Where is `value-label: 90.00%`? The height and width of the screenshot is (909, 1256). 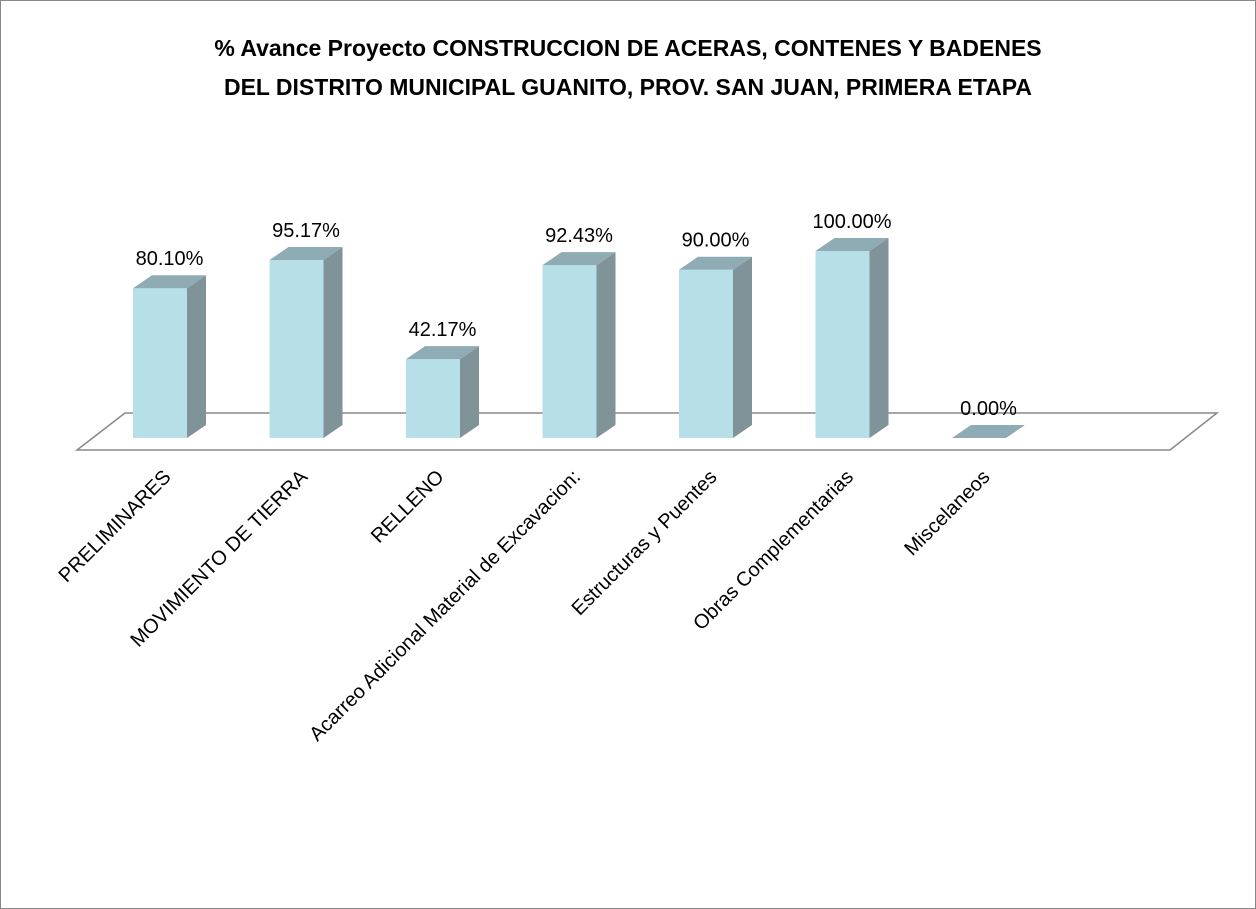
value-label: 90.00% is located at coordinates (716, 241).